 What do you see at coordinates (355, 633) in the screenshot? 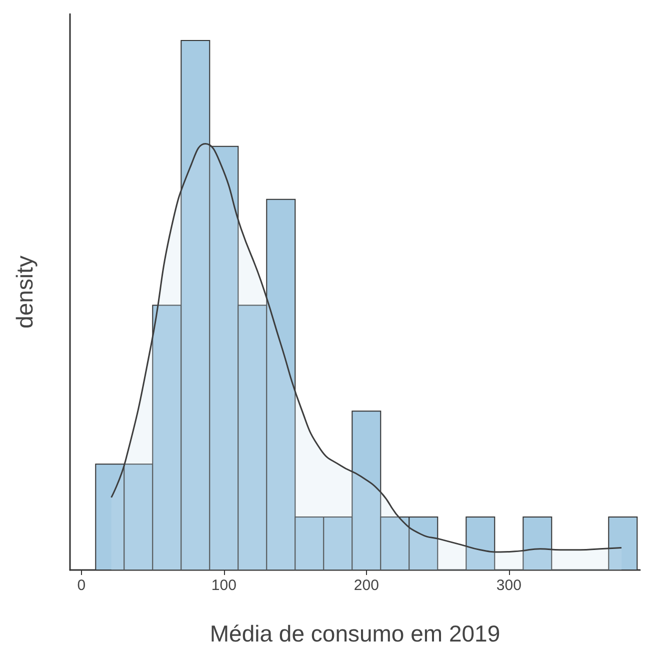
I see `x-axis-title: Média de consumo em 2019` at bounding box center [355, 633].